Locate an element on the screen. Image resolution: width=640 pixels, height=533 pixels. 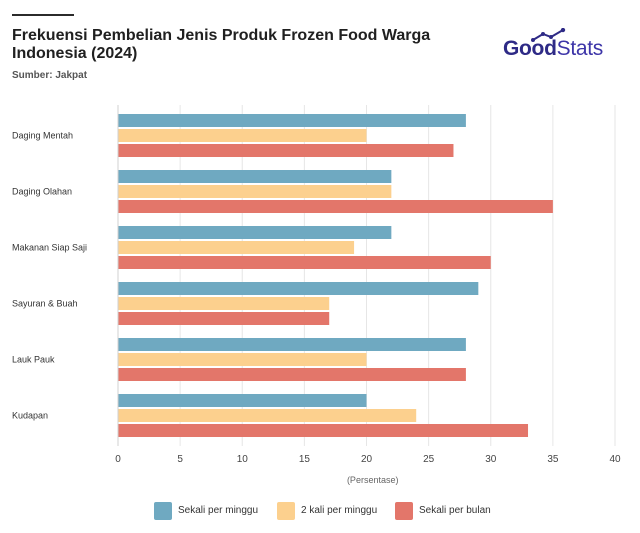
x-tick-label: 0 is located at coordinates (118, 459).